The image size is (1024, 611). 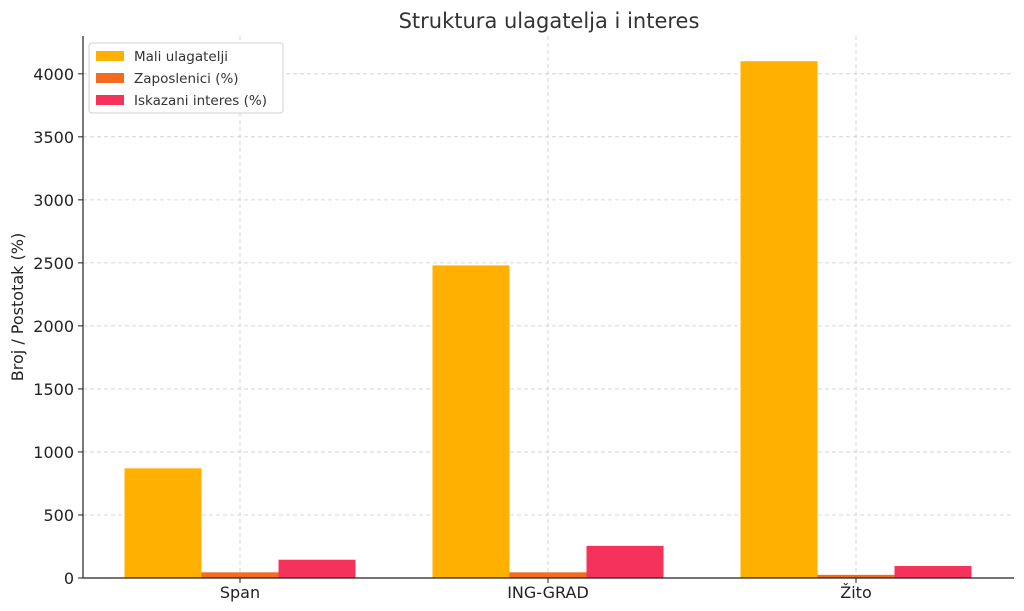 What do you see at coordinates (69, 578) in the screenshot?
I see `y-tick-label: 0` at bounding box center [69, 578].